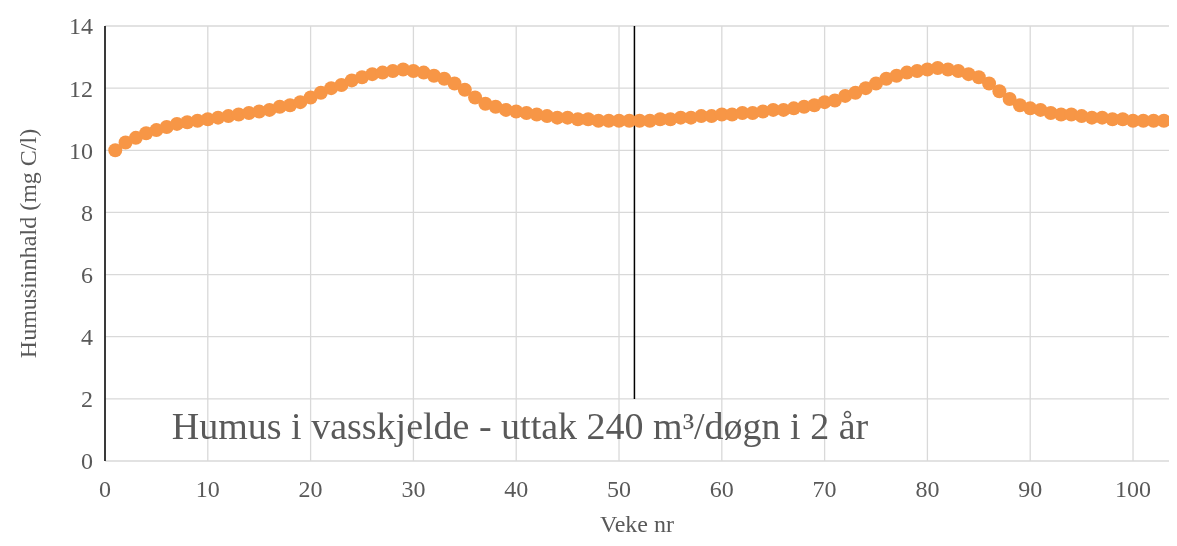 The height and width of the screenshot is (546, 1177). What do you see at coordinates (87, 212) in the screenshot?
I see `y-tick-label: 8` at bounding box center [87, 212].